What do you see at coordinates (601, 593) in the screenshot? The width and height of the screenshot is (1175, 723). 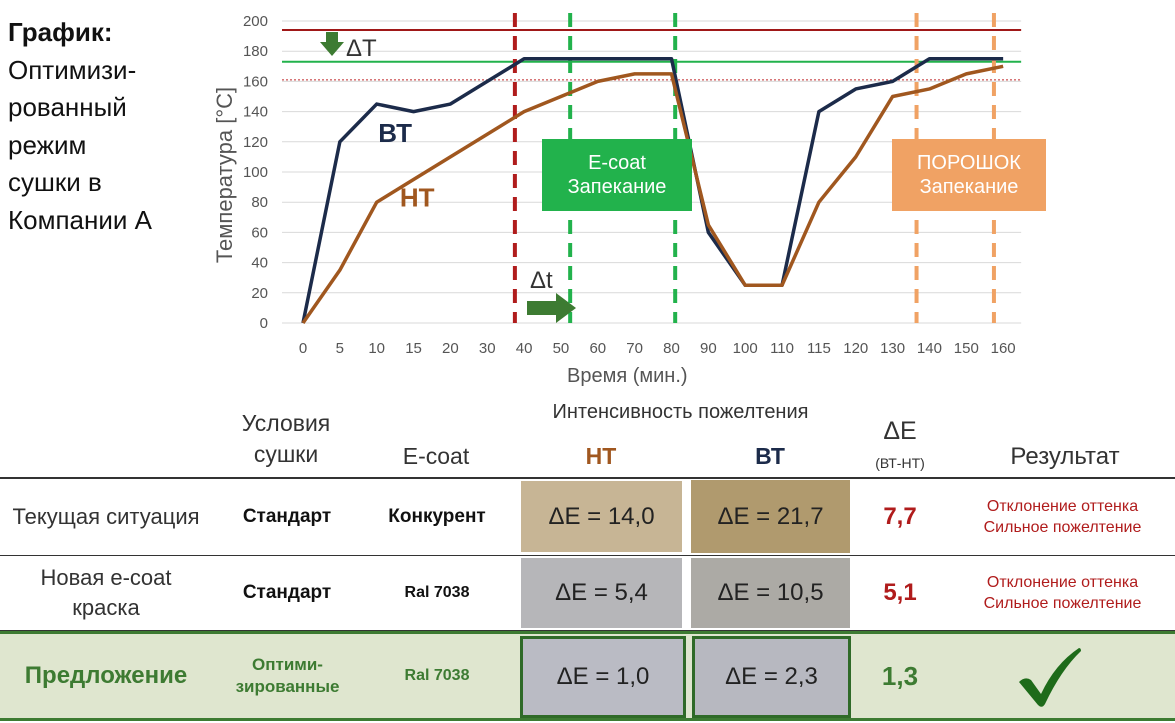 I see `nt-swatch: ΔE = 5,4` at bounding box center [601, 593].